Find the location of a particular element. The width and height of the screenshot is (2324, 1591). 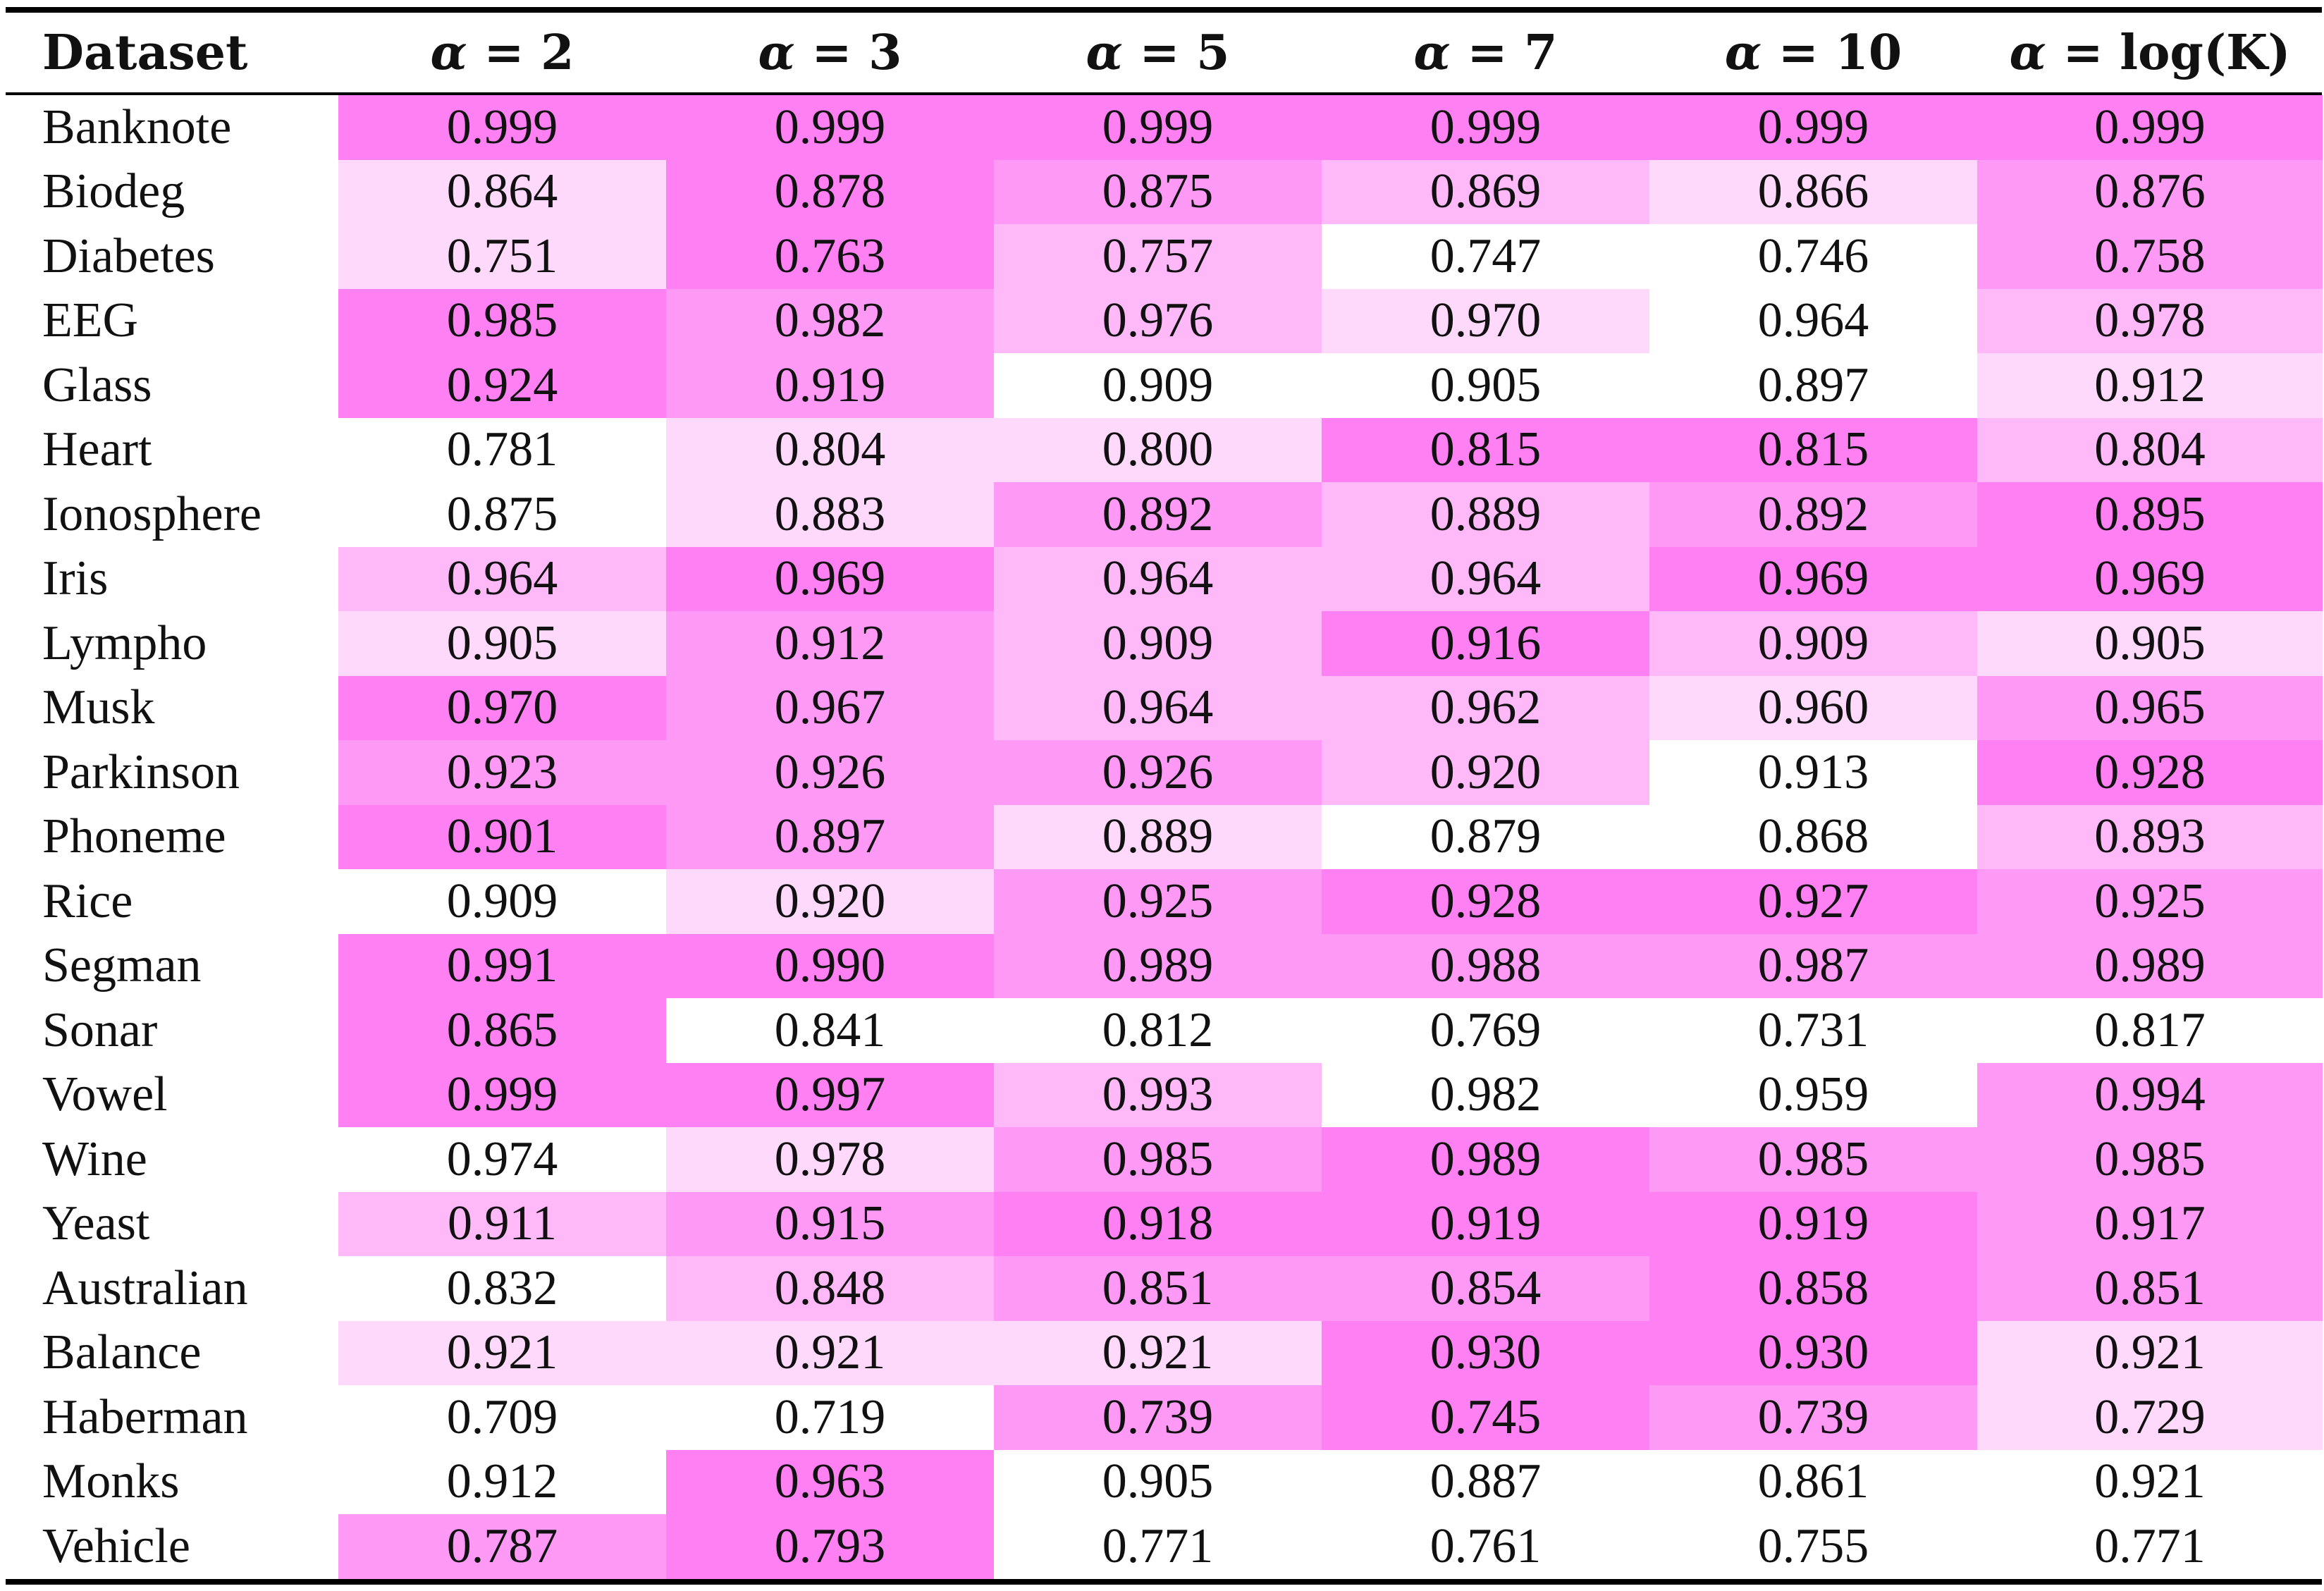

value-cell: 0.739 is located at coordinates (1158, 1417).